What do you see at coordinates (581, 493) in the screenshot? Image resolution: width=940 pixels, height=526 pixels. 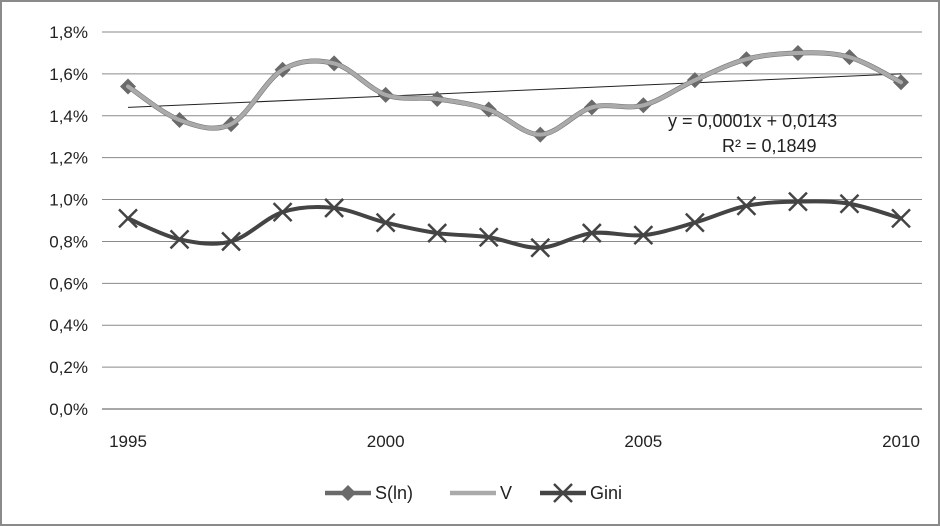 I see `legend-item: Gini` at bounding box center [581, 493].